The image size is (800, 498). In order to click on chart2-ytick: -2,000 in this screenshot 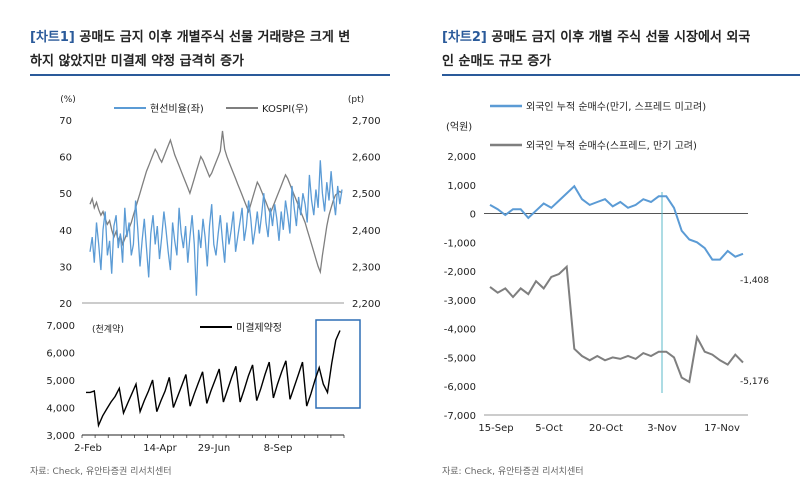, I will do `click(460, 272)`.